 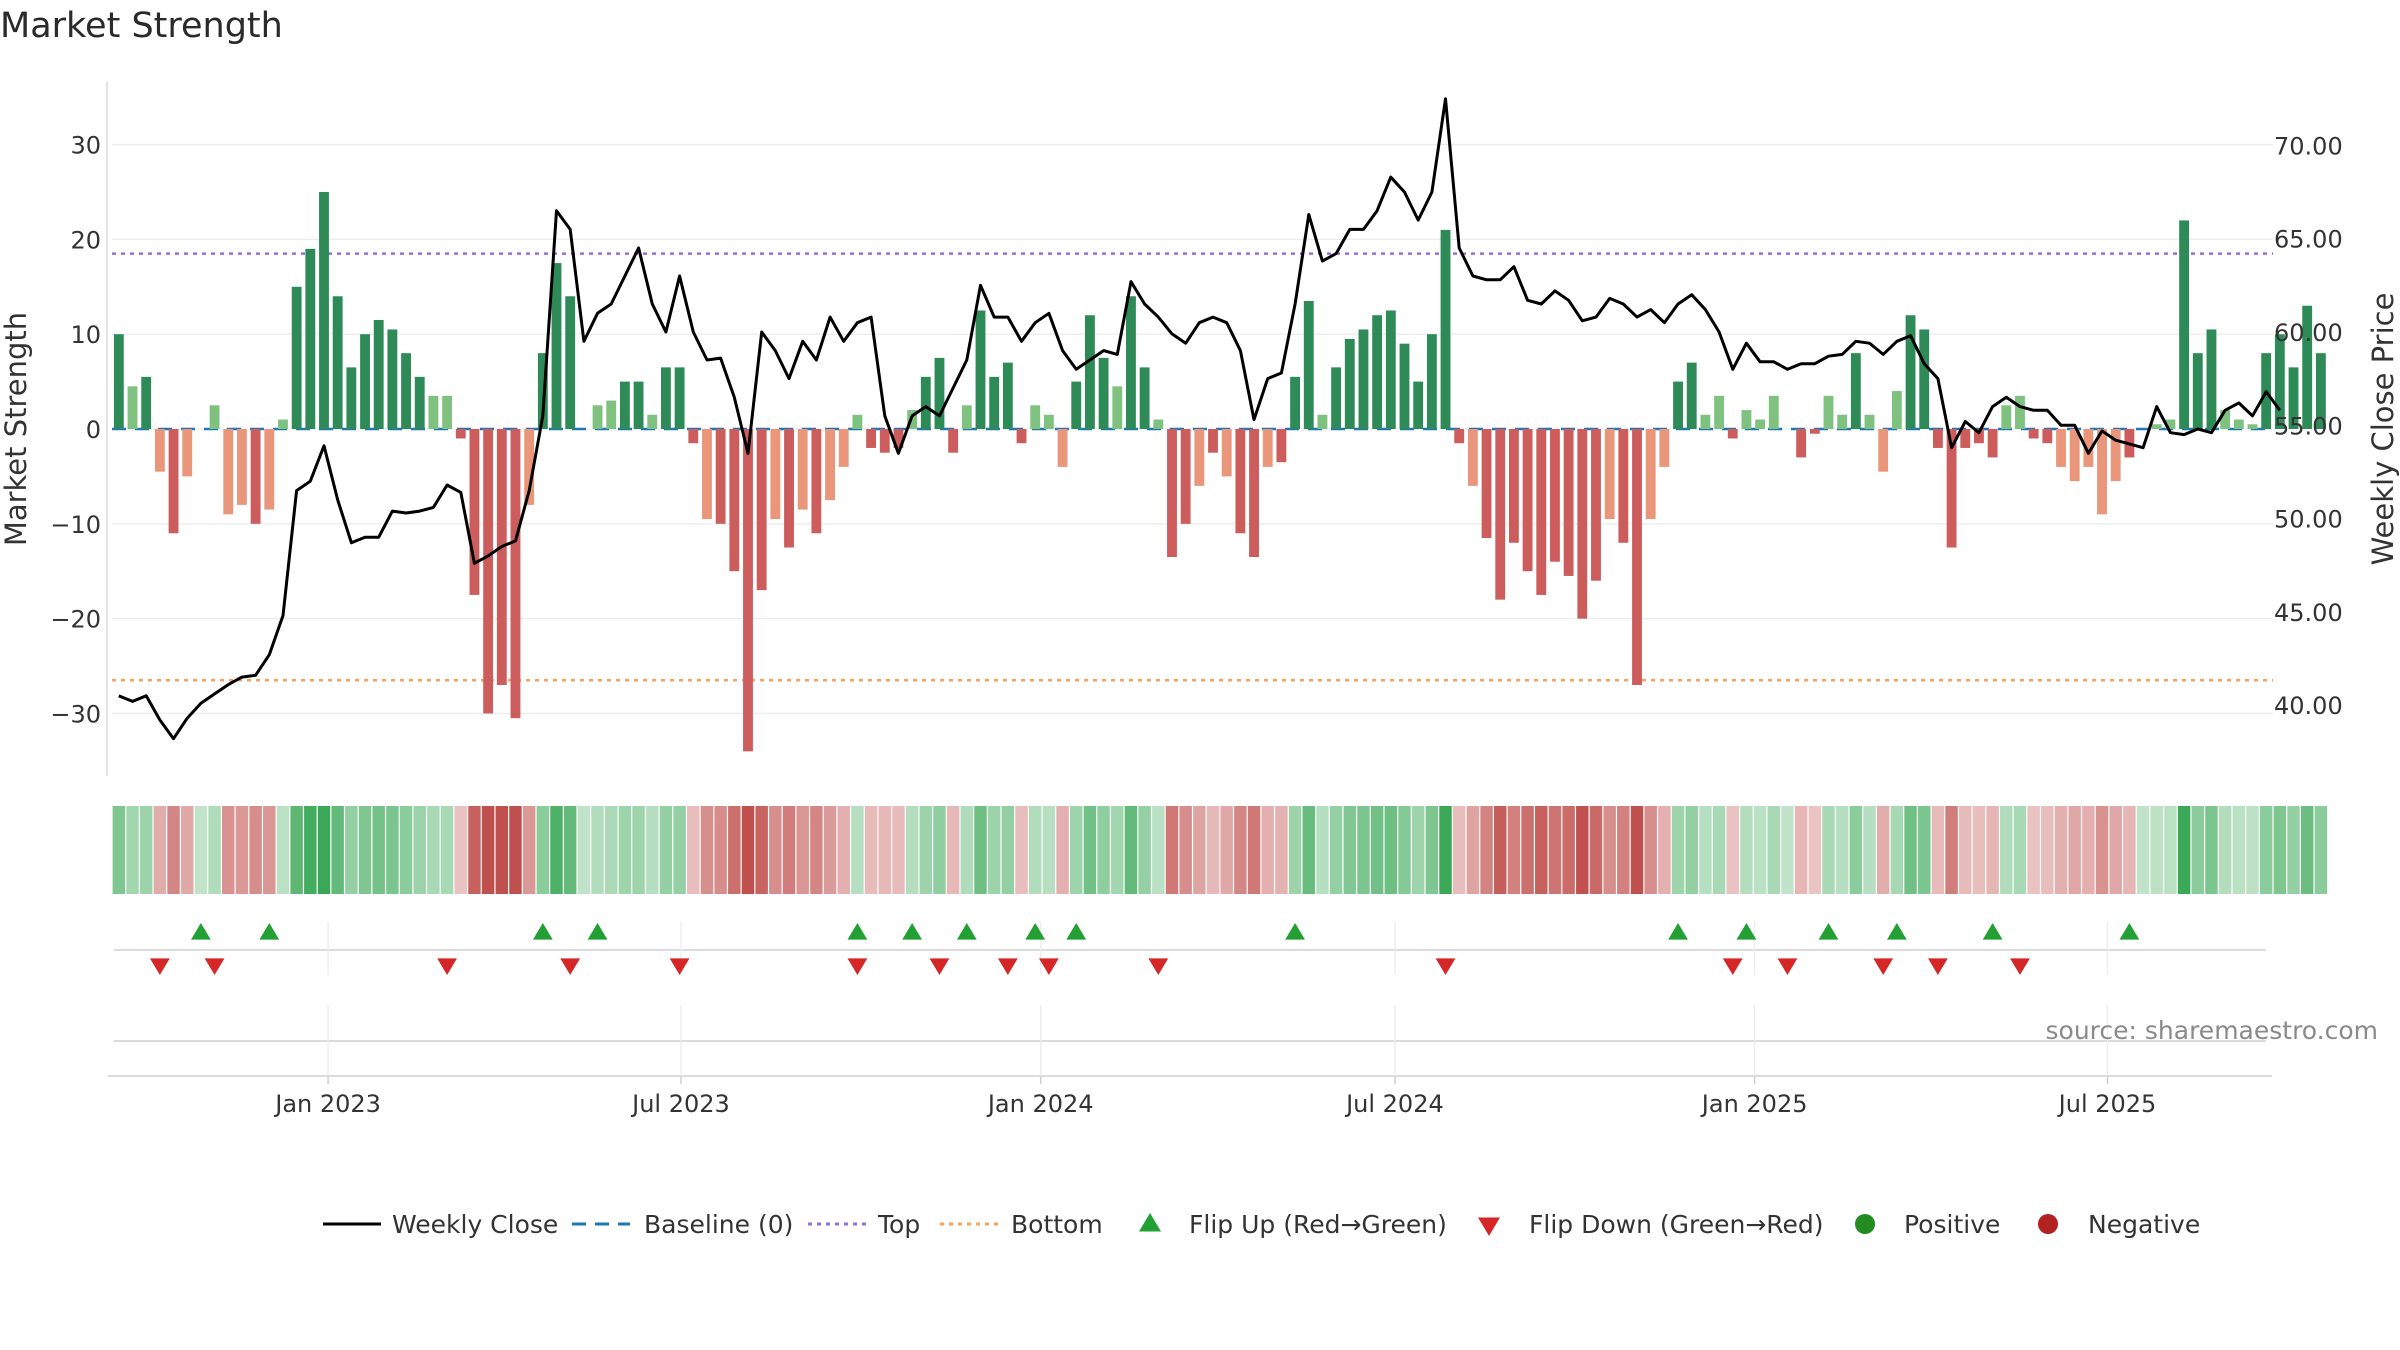 I want to click on legend-label: Flip Up (Red→Green), so click(x=1318, y=1224).